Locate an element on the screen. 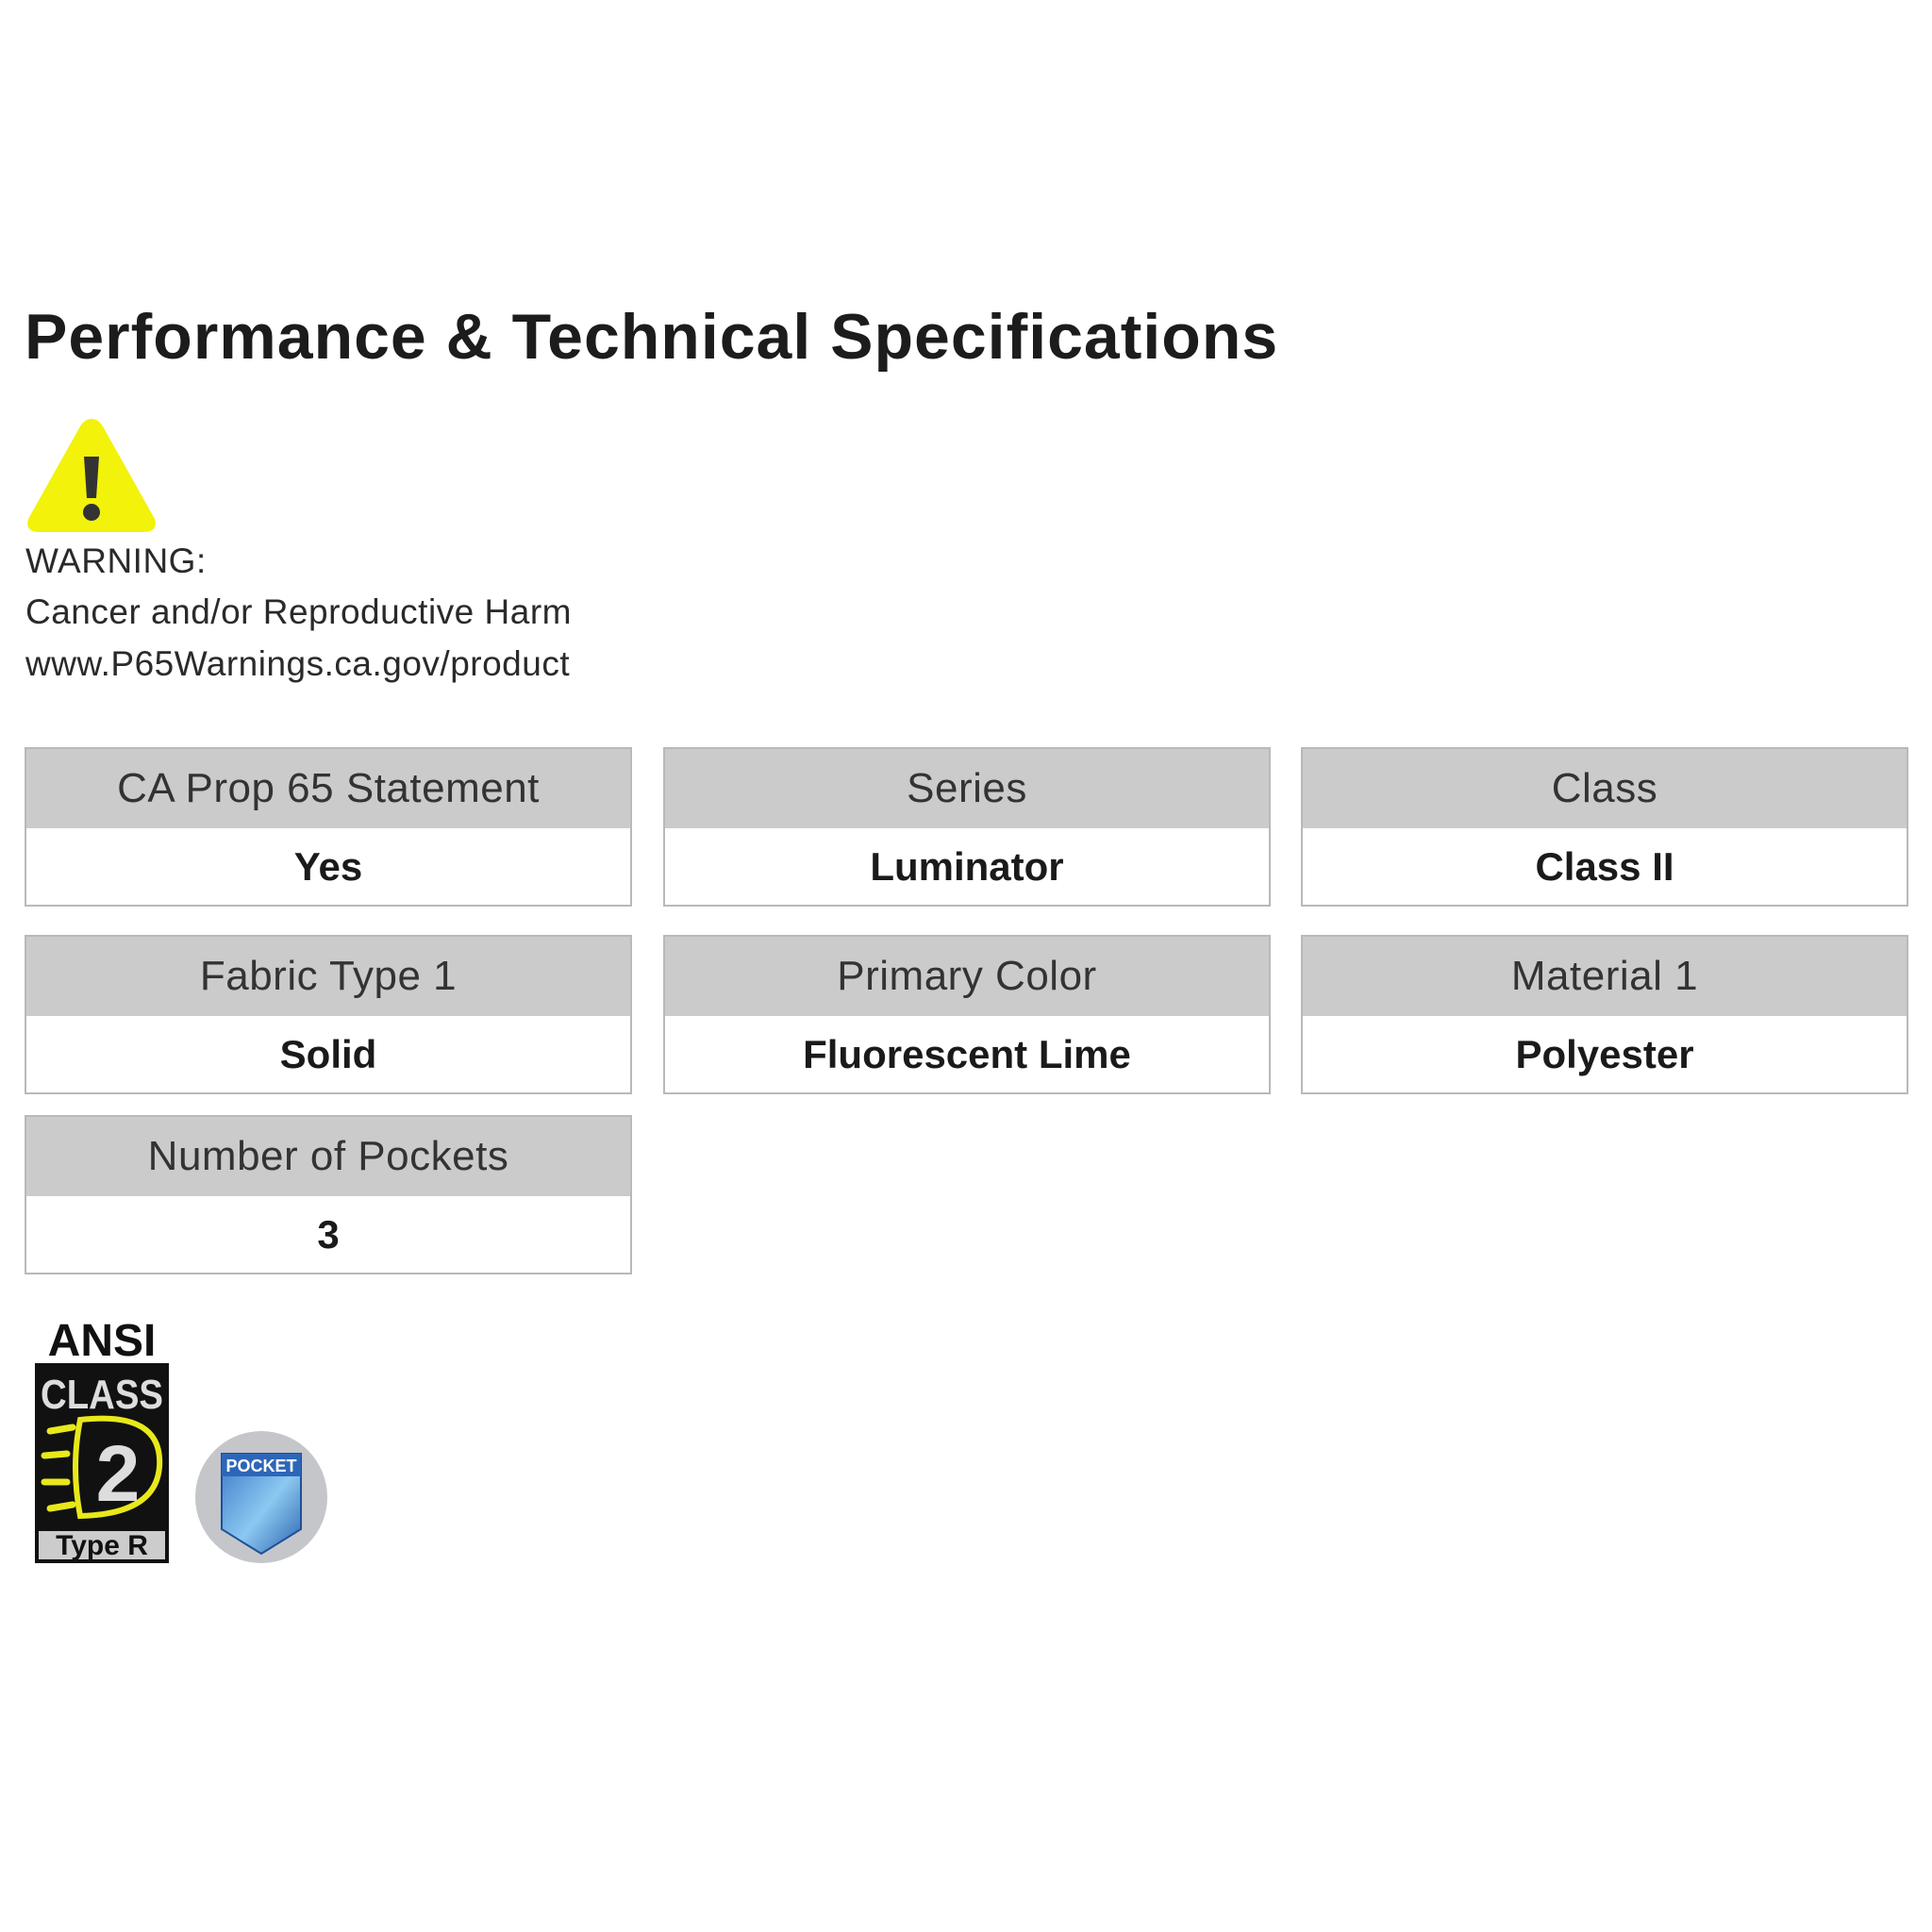 This screenshot has width=1932, height=1932. spec-value: Solid is located at coordinates (328, 1054).